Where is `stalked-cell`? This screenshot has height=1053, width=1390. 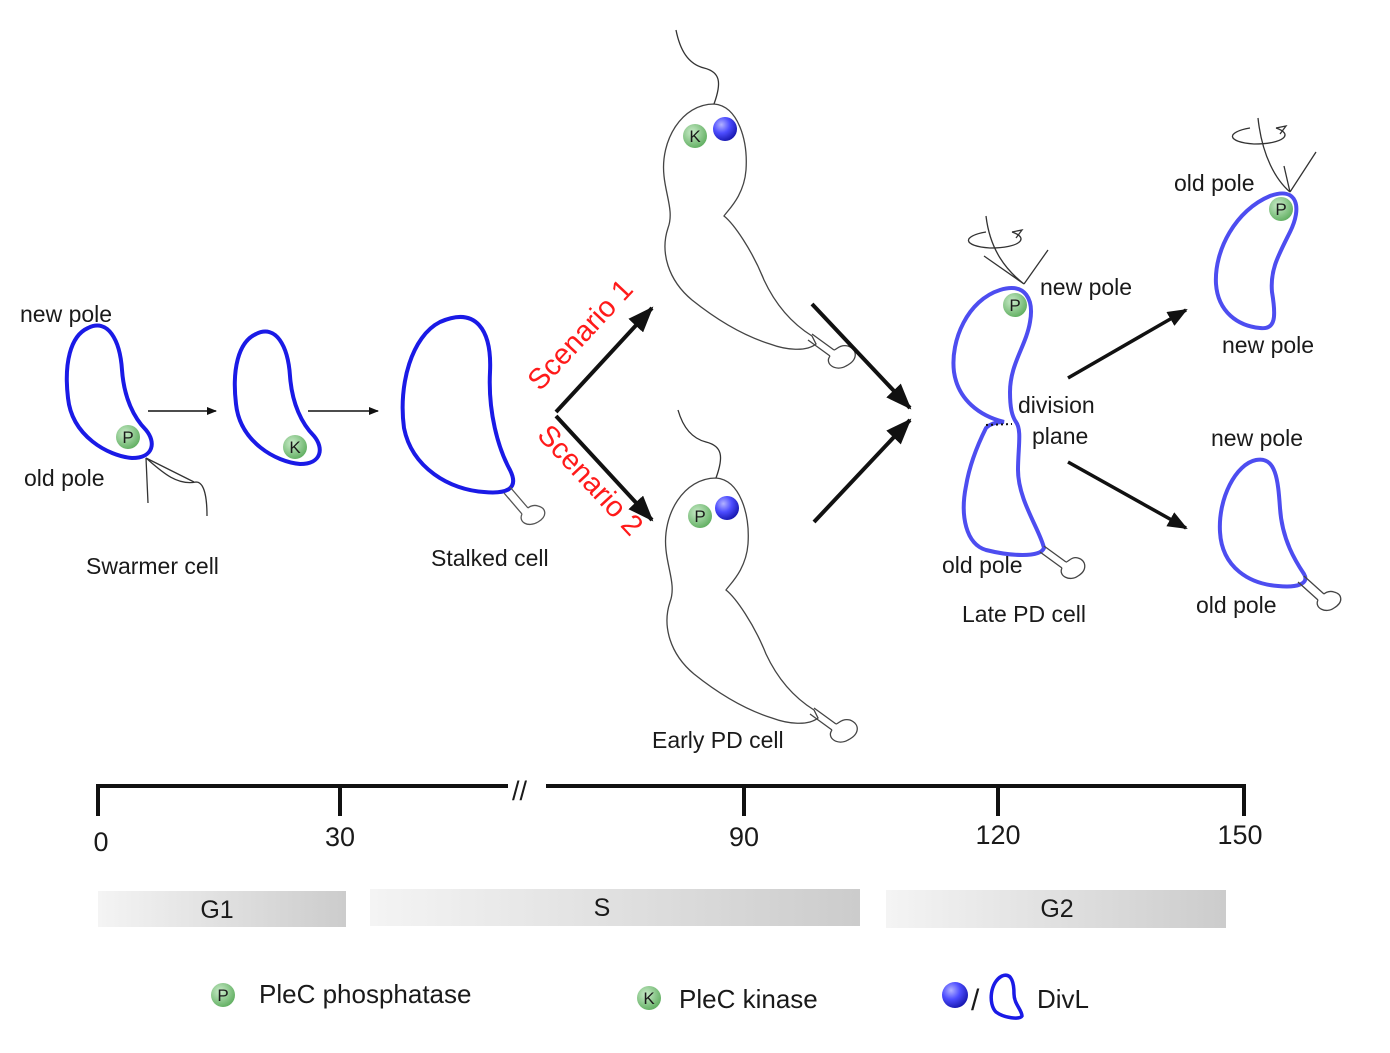
stalked-cell is located at coordinates (473, 420).